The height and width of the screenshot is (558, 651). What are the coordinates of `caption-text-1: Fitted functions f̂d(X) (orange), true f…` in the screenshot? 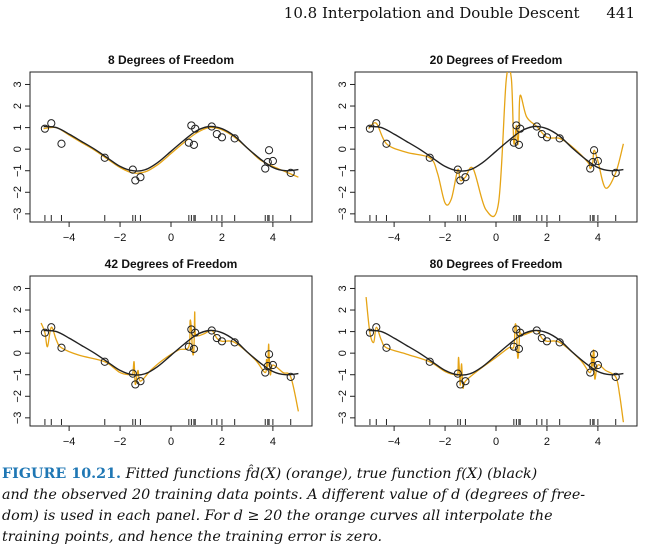 It's located at (331, 474).